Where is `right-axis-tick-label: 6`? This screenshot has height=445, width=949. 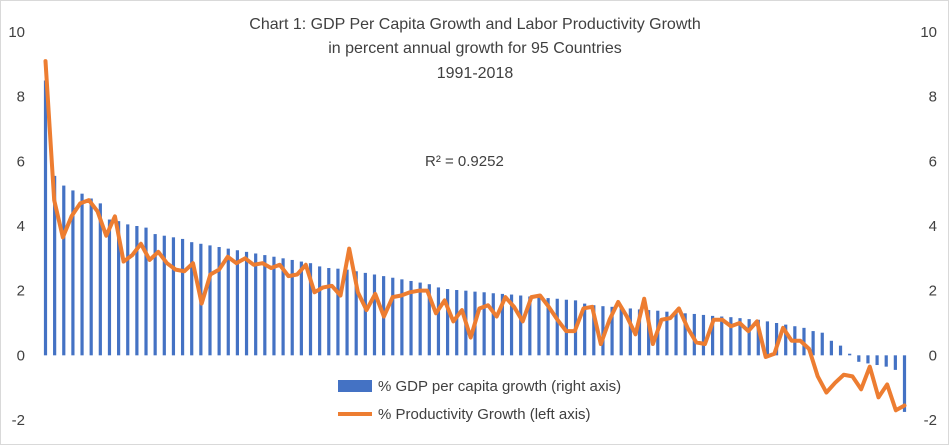
right-axis-tick-label: 6 is located at coordinates (933, 161).